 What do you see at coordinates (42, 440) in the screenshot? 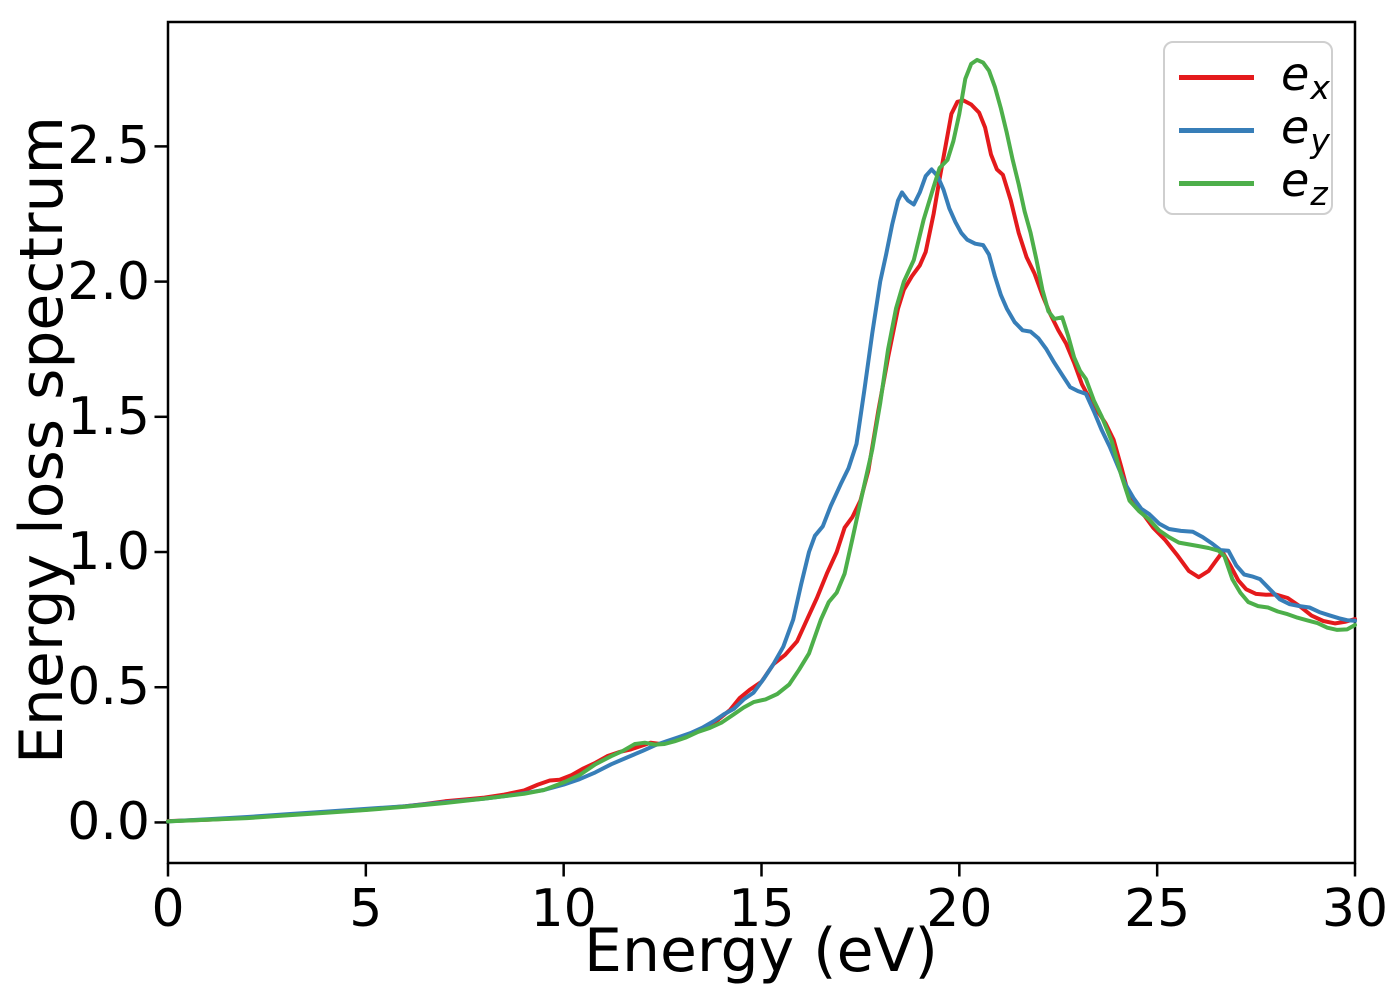
I see `y-axis-label: Energy loss spectrum` at bounding box center [42, 440].